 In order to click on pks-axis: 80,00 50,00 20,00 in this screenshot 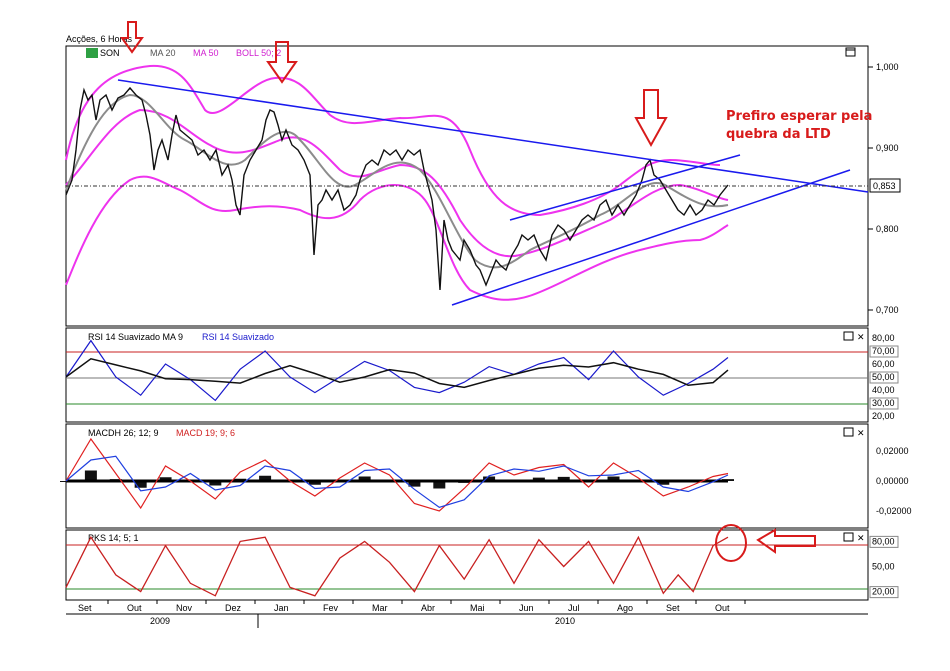, I will do `click(884, 567)`.